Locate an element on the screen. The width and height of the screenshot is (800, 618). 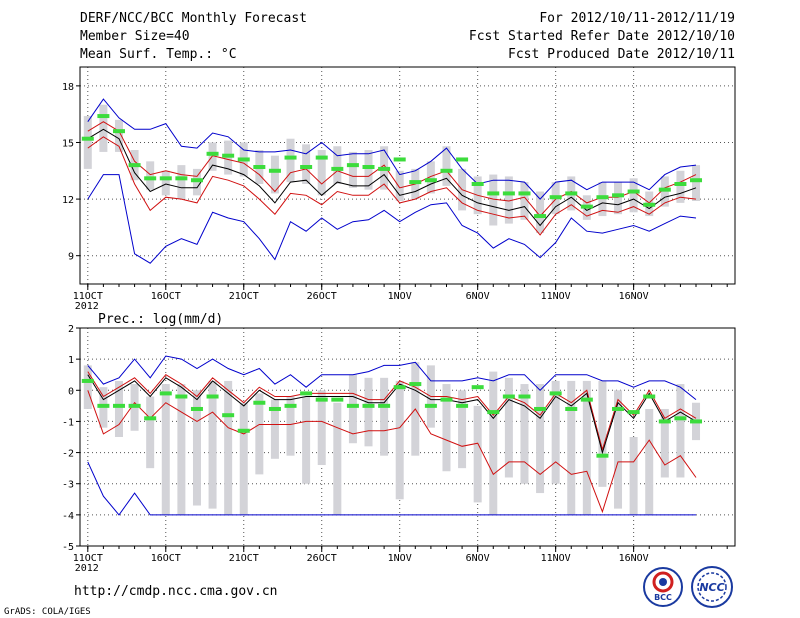
upper-outer-line is located at coordinates (392, 377).